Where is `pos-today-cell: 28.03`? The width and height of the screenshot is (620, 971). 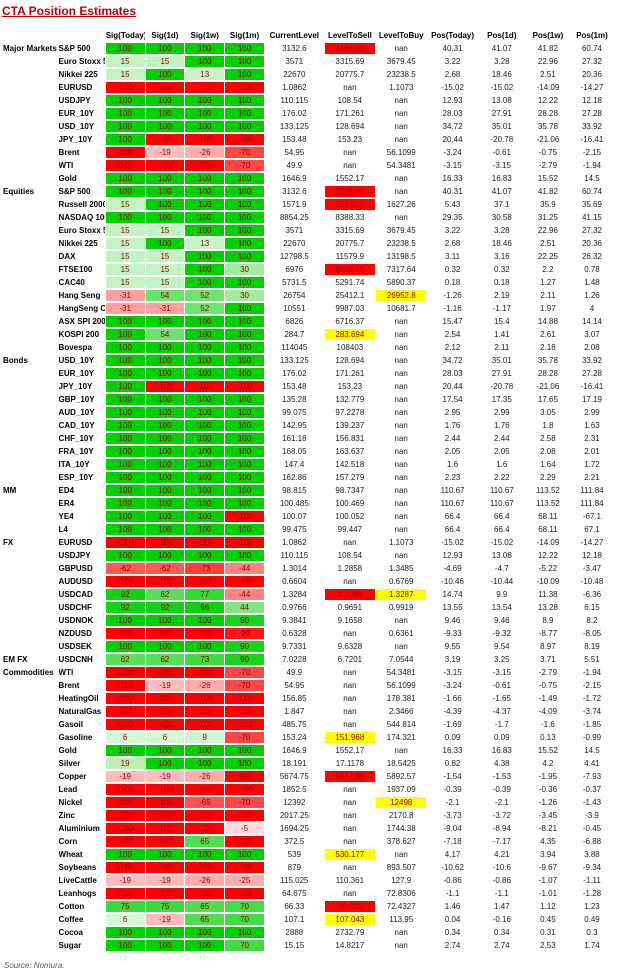
pos-today-cell: 28.03 is located at coordinates (452, 373).